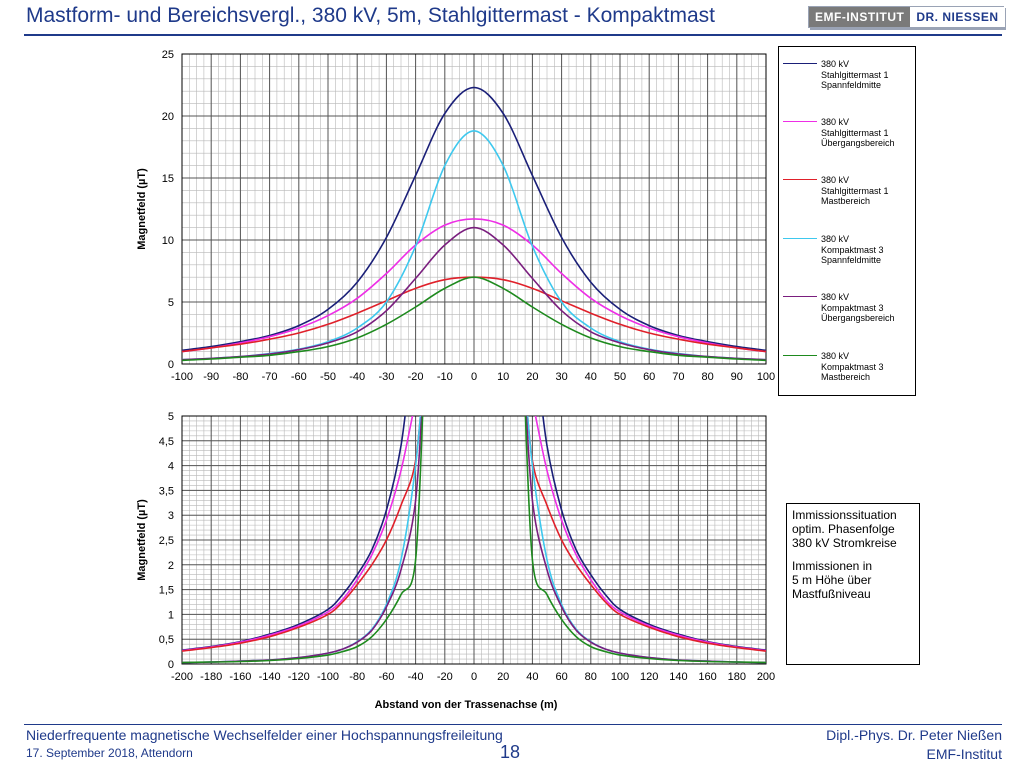 Image resolution: width=1024 pixels, height=768 pixels. What do you see at coordinates (737, 377) in the screenshot?
I see `x-tick-label: 90` at bounding box center [737, 377].